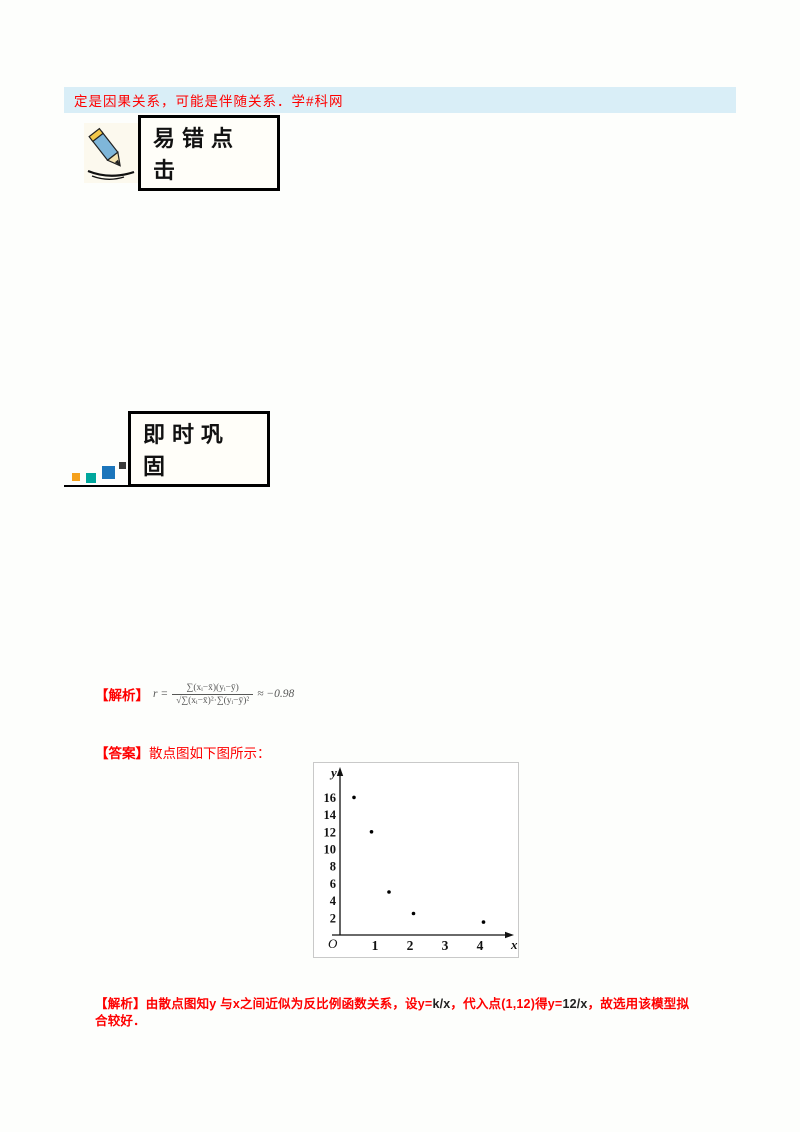 This screenshot has width=800, height=1132. Describe the element at coordinates (161, 694) in the screenshot. I see `formula-lead: r =` at that location.